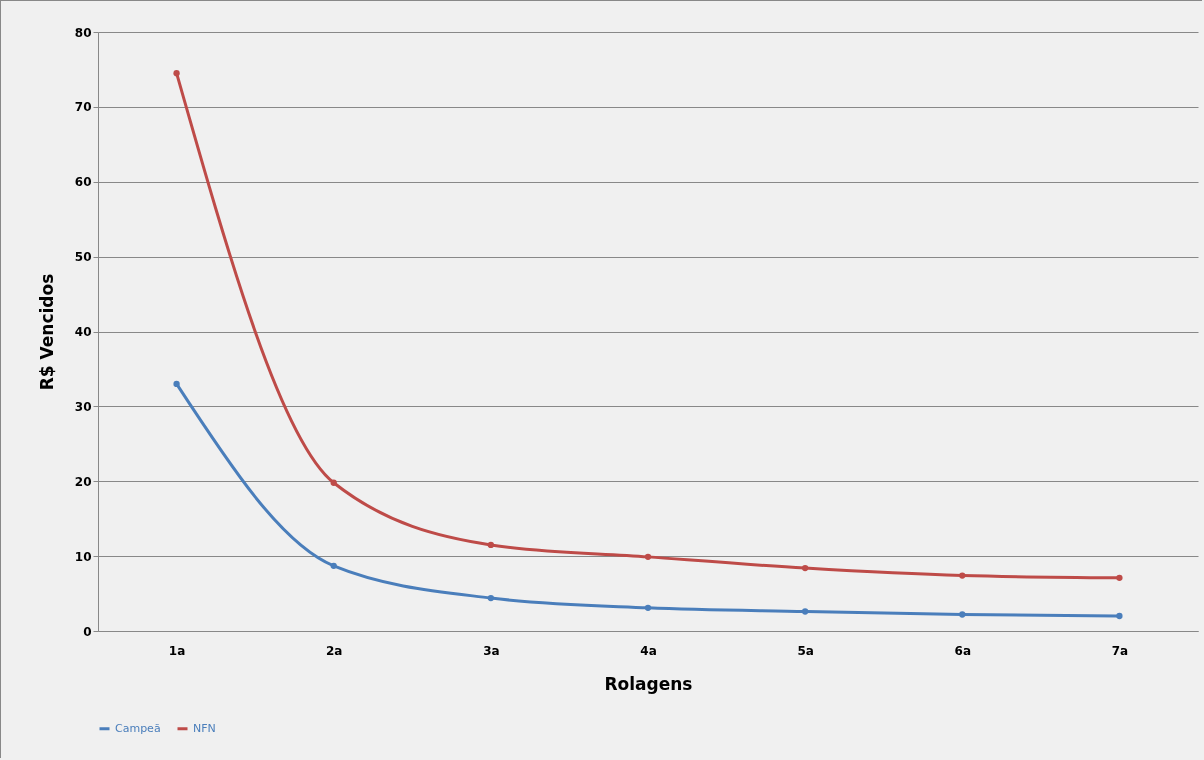  I want to click on y-tick-label: 20, so click(83, 481).